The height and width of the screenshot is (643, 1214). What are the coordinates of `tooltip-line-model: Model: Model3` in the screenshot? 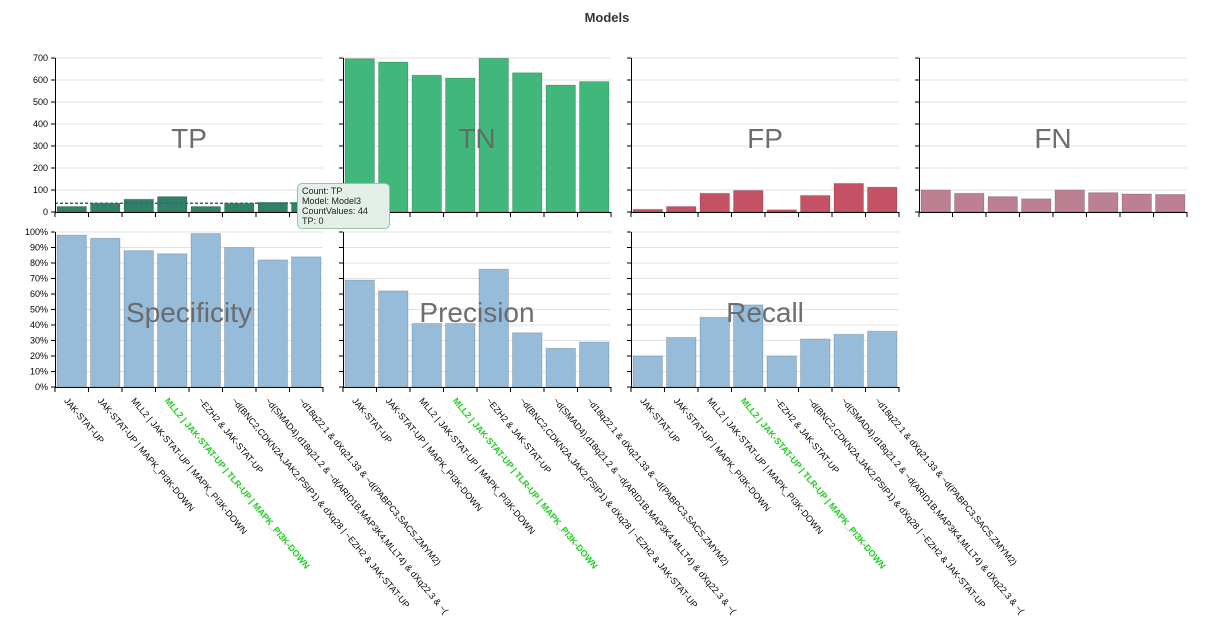 It's located at (332, 201).